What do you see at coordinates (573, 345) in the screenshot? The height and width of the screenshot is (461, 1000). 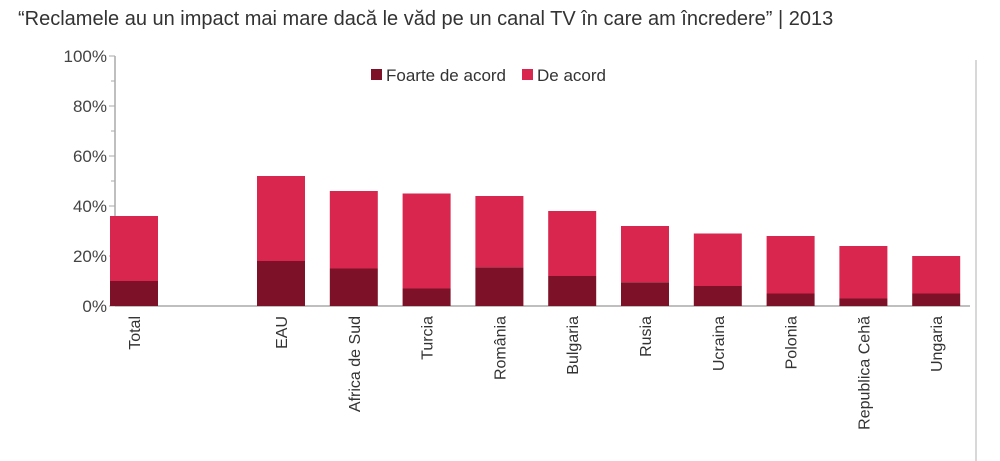 I see `x-tick-label: Bulgaria` at bounding box center [573, 345].